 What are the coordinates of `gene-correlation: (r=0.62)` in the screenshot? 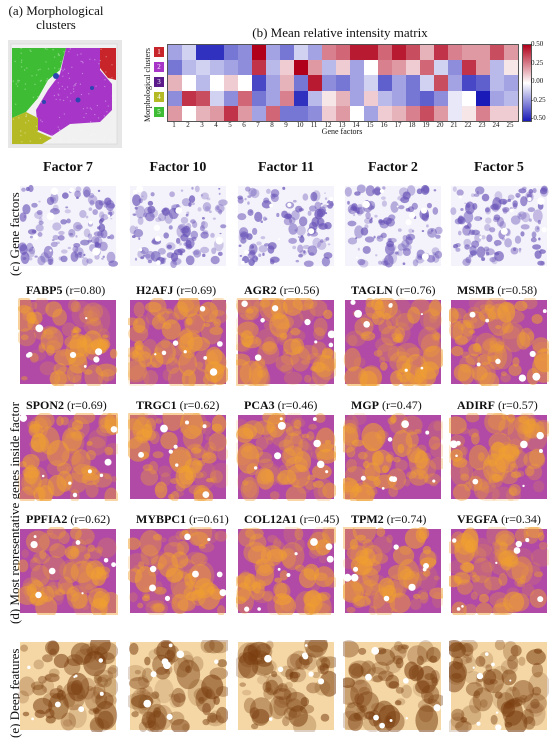 It's located at (198, 405).